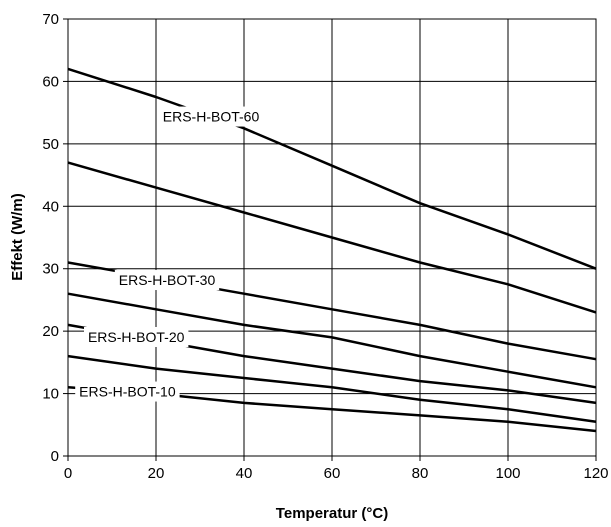 Image resolution: width=611 pixels, height=527 pixels. Describe the element at coordinates (50, 331) in the screenshot. I see `y-tick-label: 20` at that location.